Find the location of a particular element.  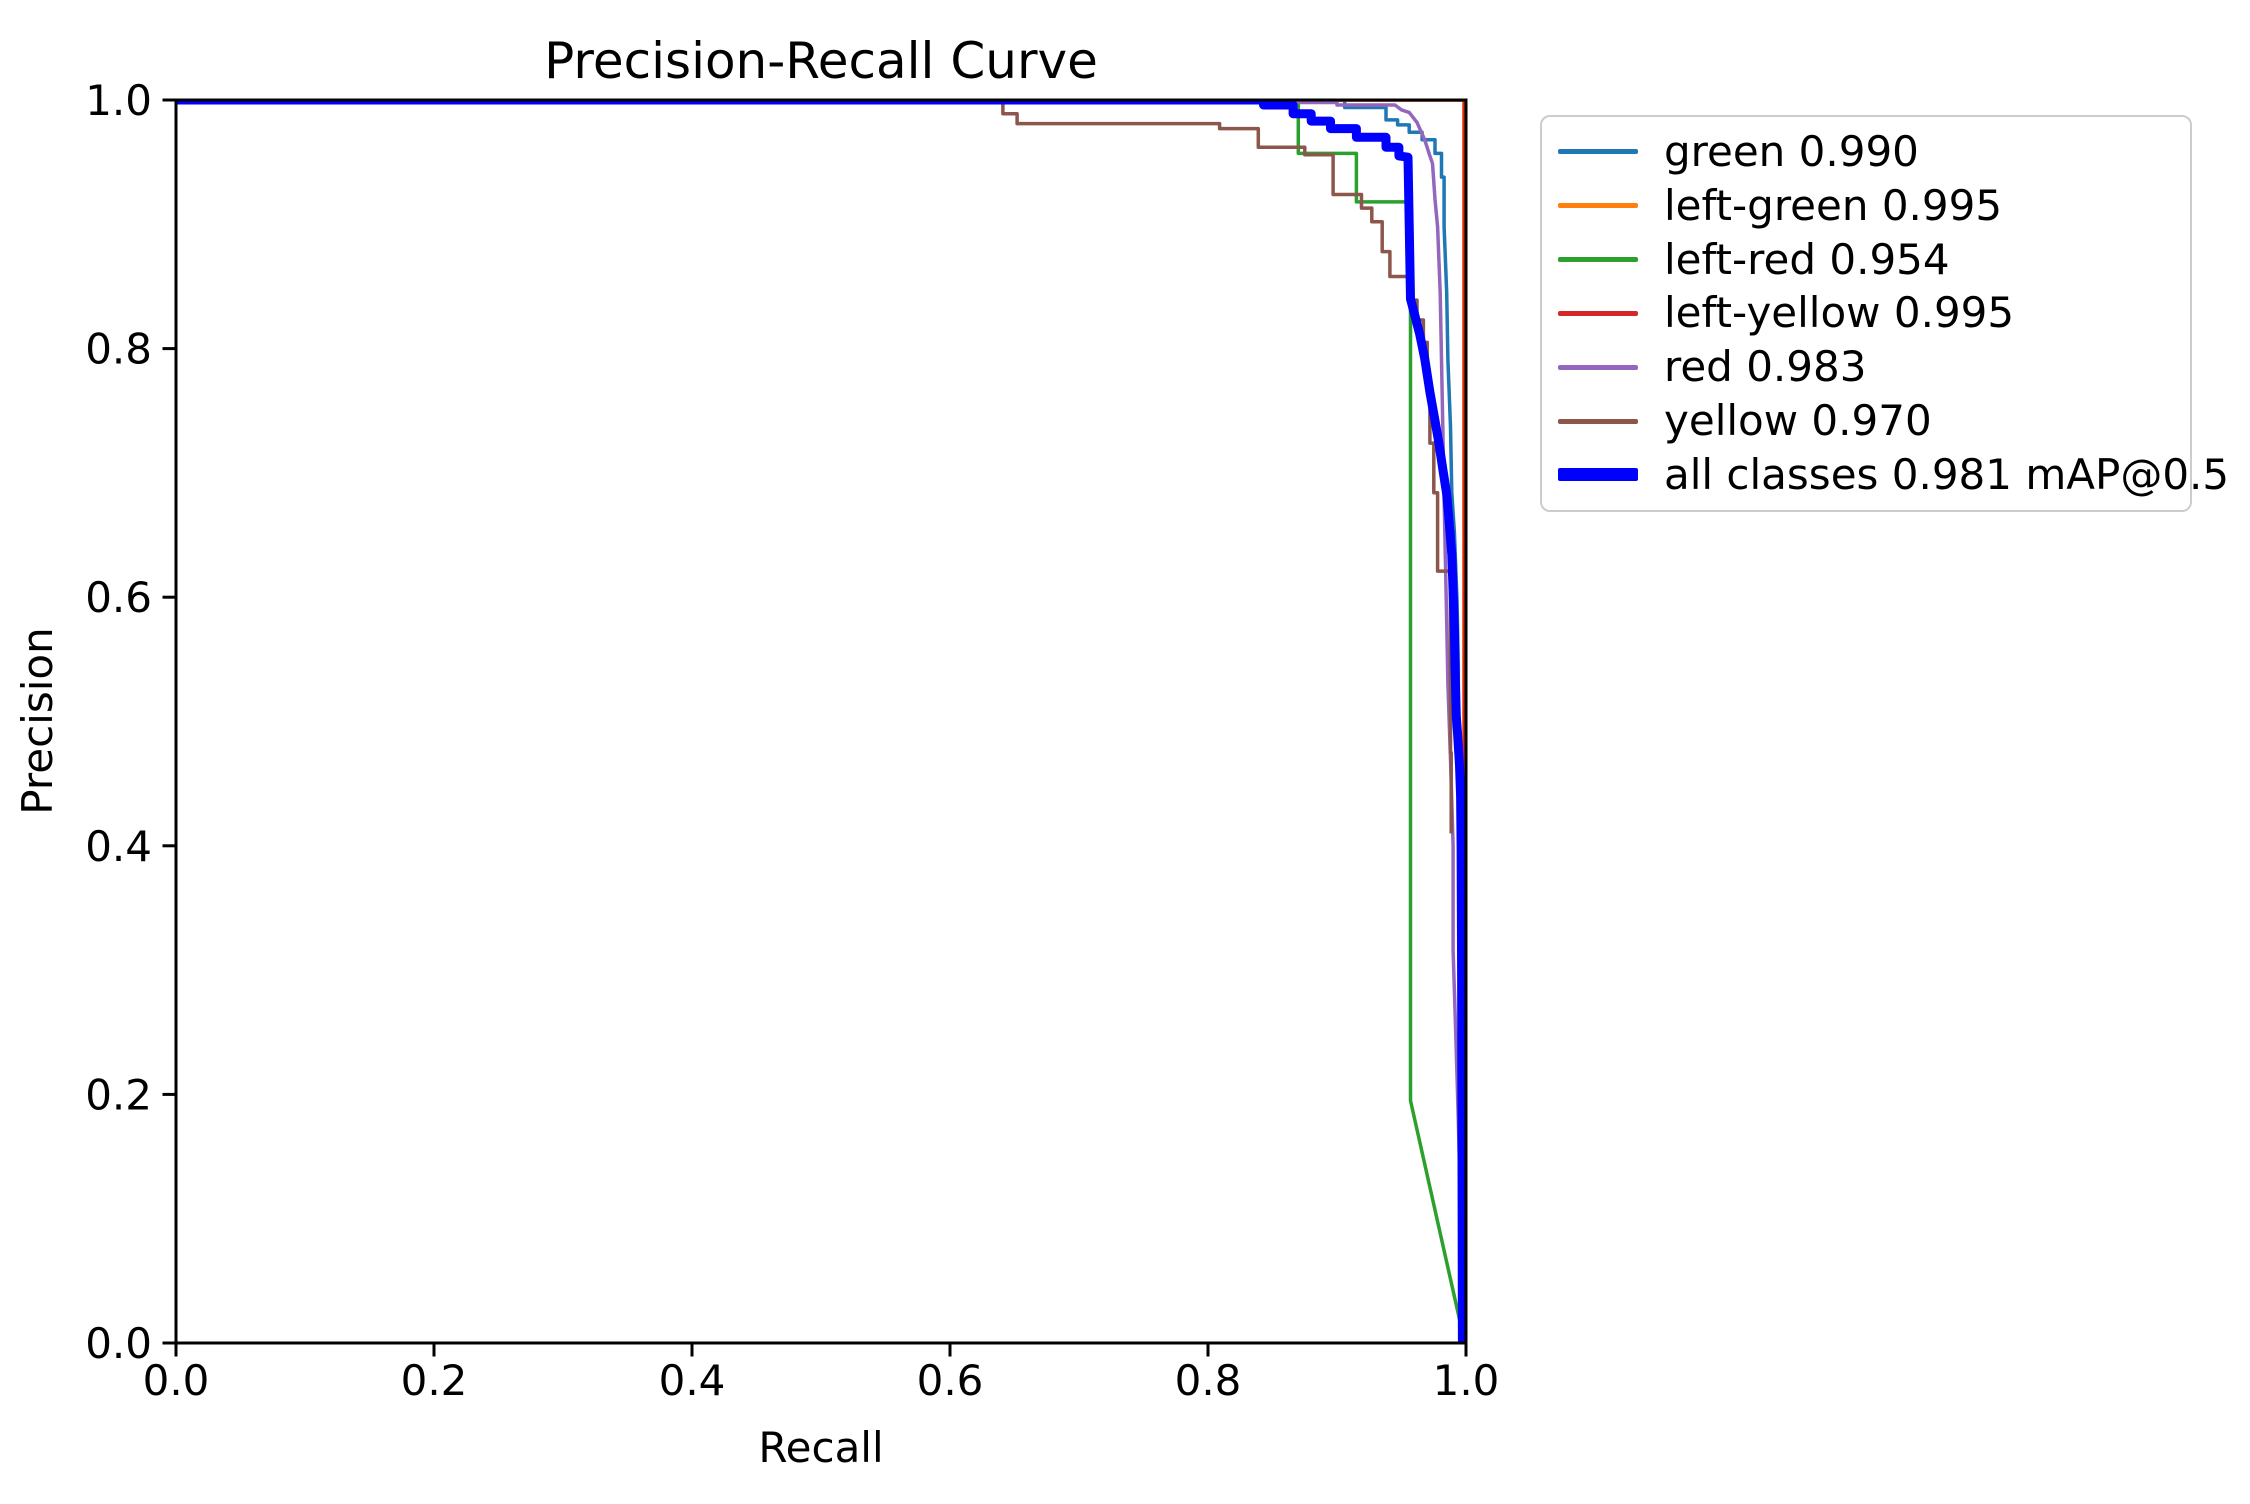

chart-title: Precision-Recall Curve is located at coordinates (821, 61).